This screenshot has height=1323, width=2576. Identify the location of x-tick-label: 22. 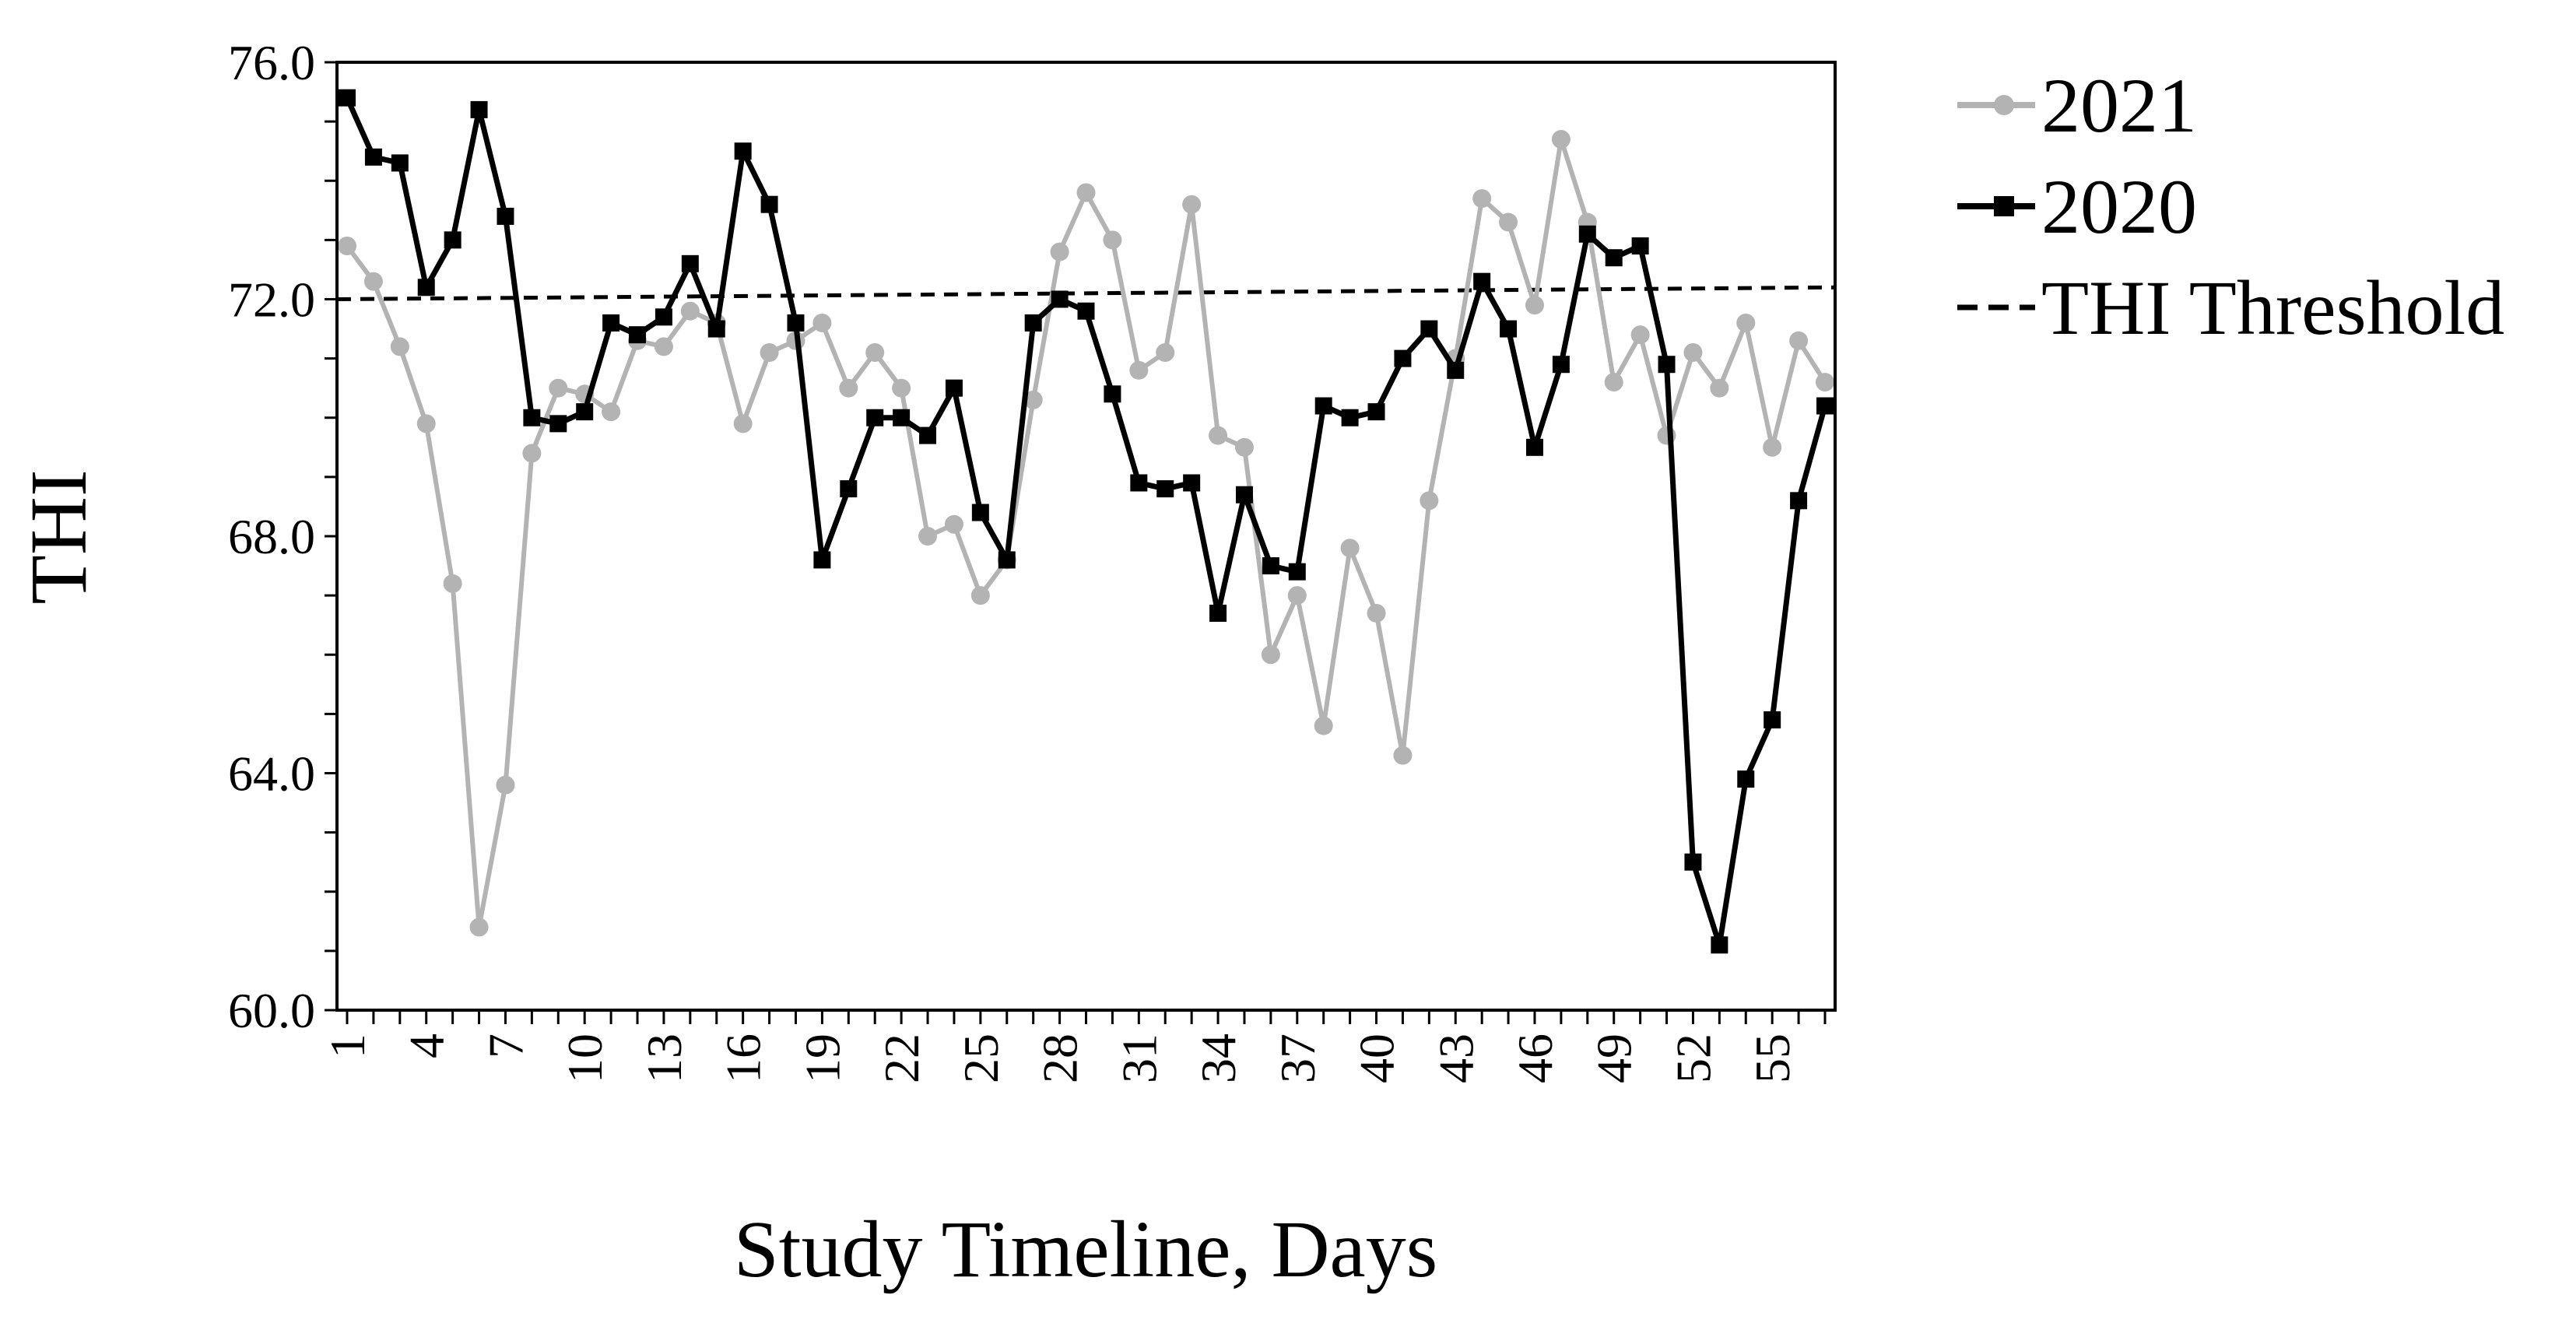
(902, 1058).